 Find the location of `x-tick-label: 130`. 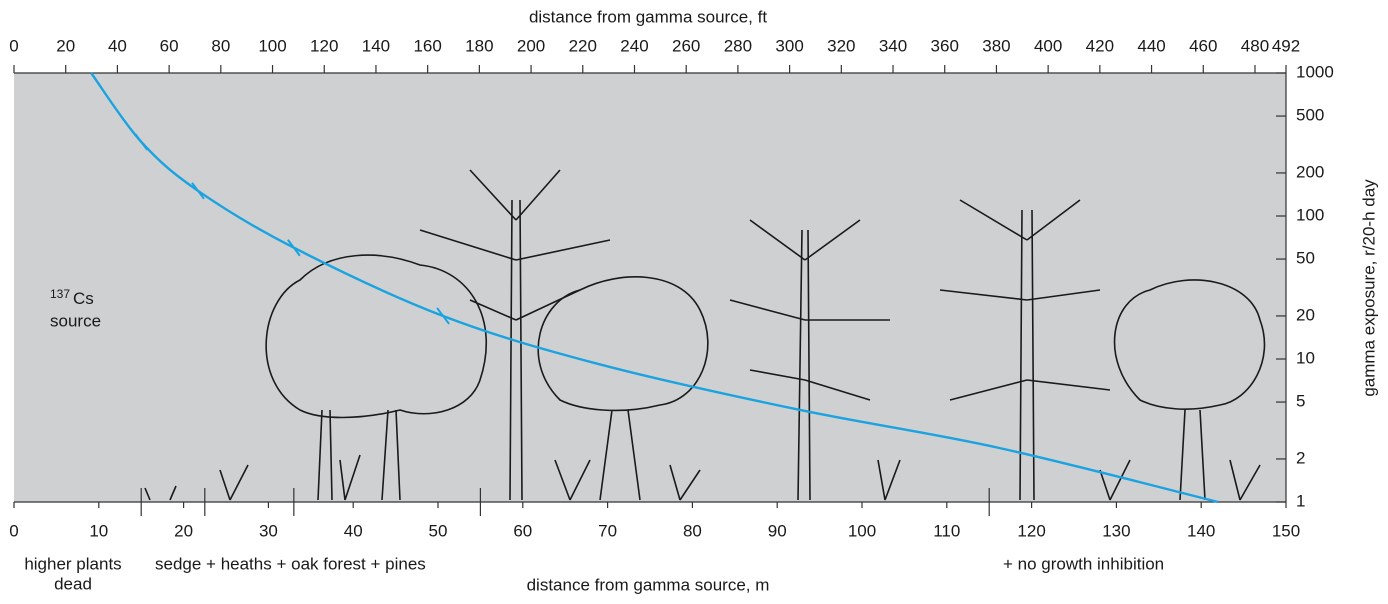

x-tick-label: 130 is located at coordinates (1116, 530).